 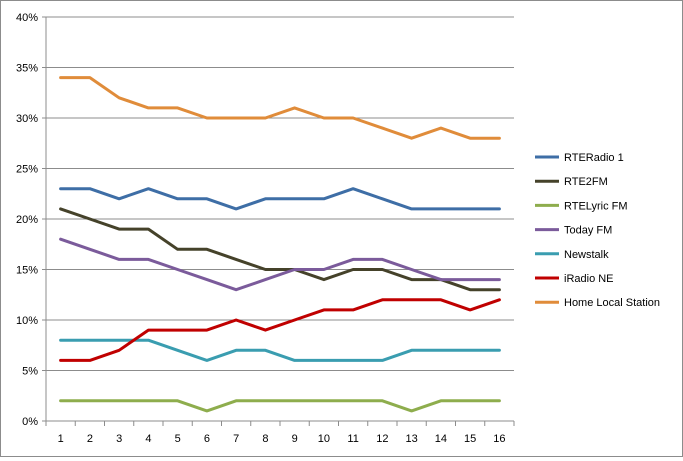 What do you see at coordinates (148, 439) in the screenshot?
I see `x-tick-label: 4` at bounding box center [148, 439].